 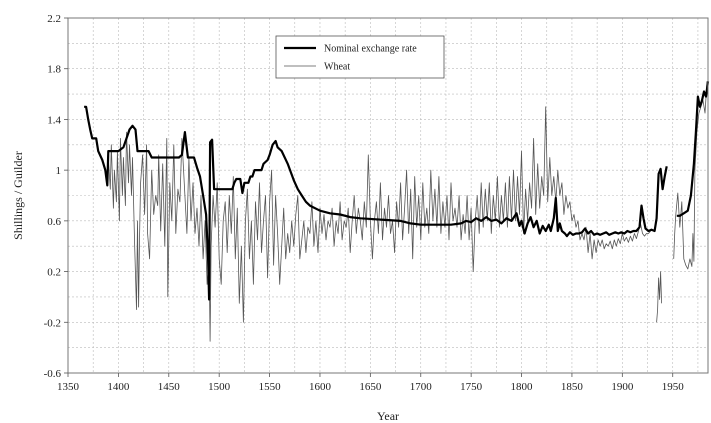 I want to click on x-tick-label: 1500, so click(x=219, y=387).